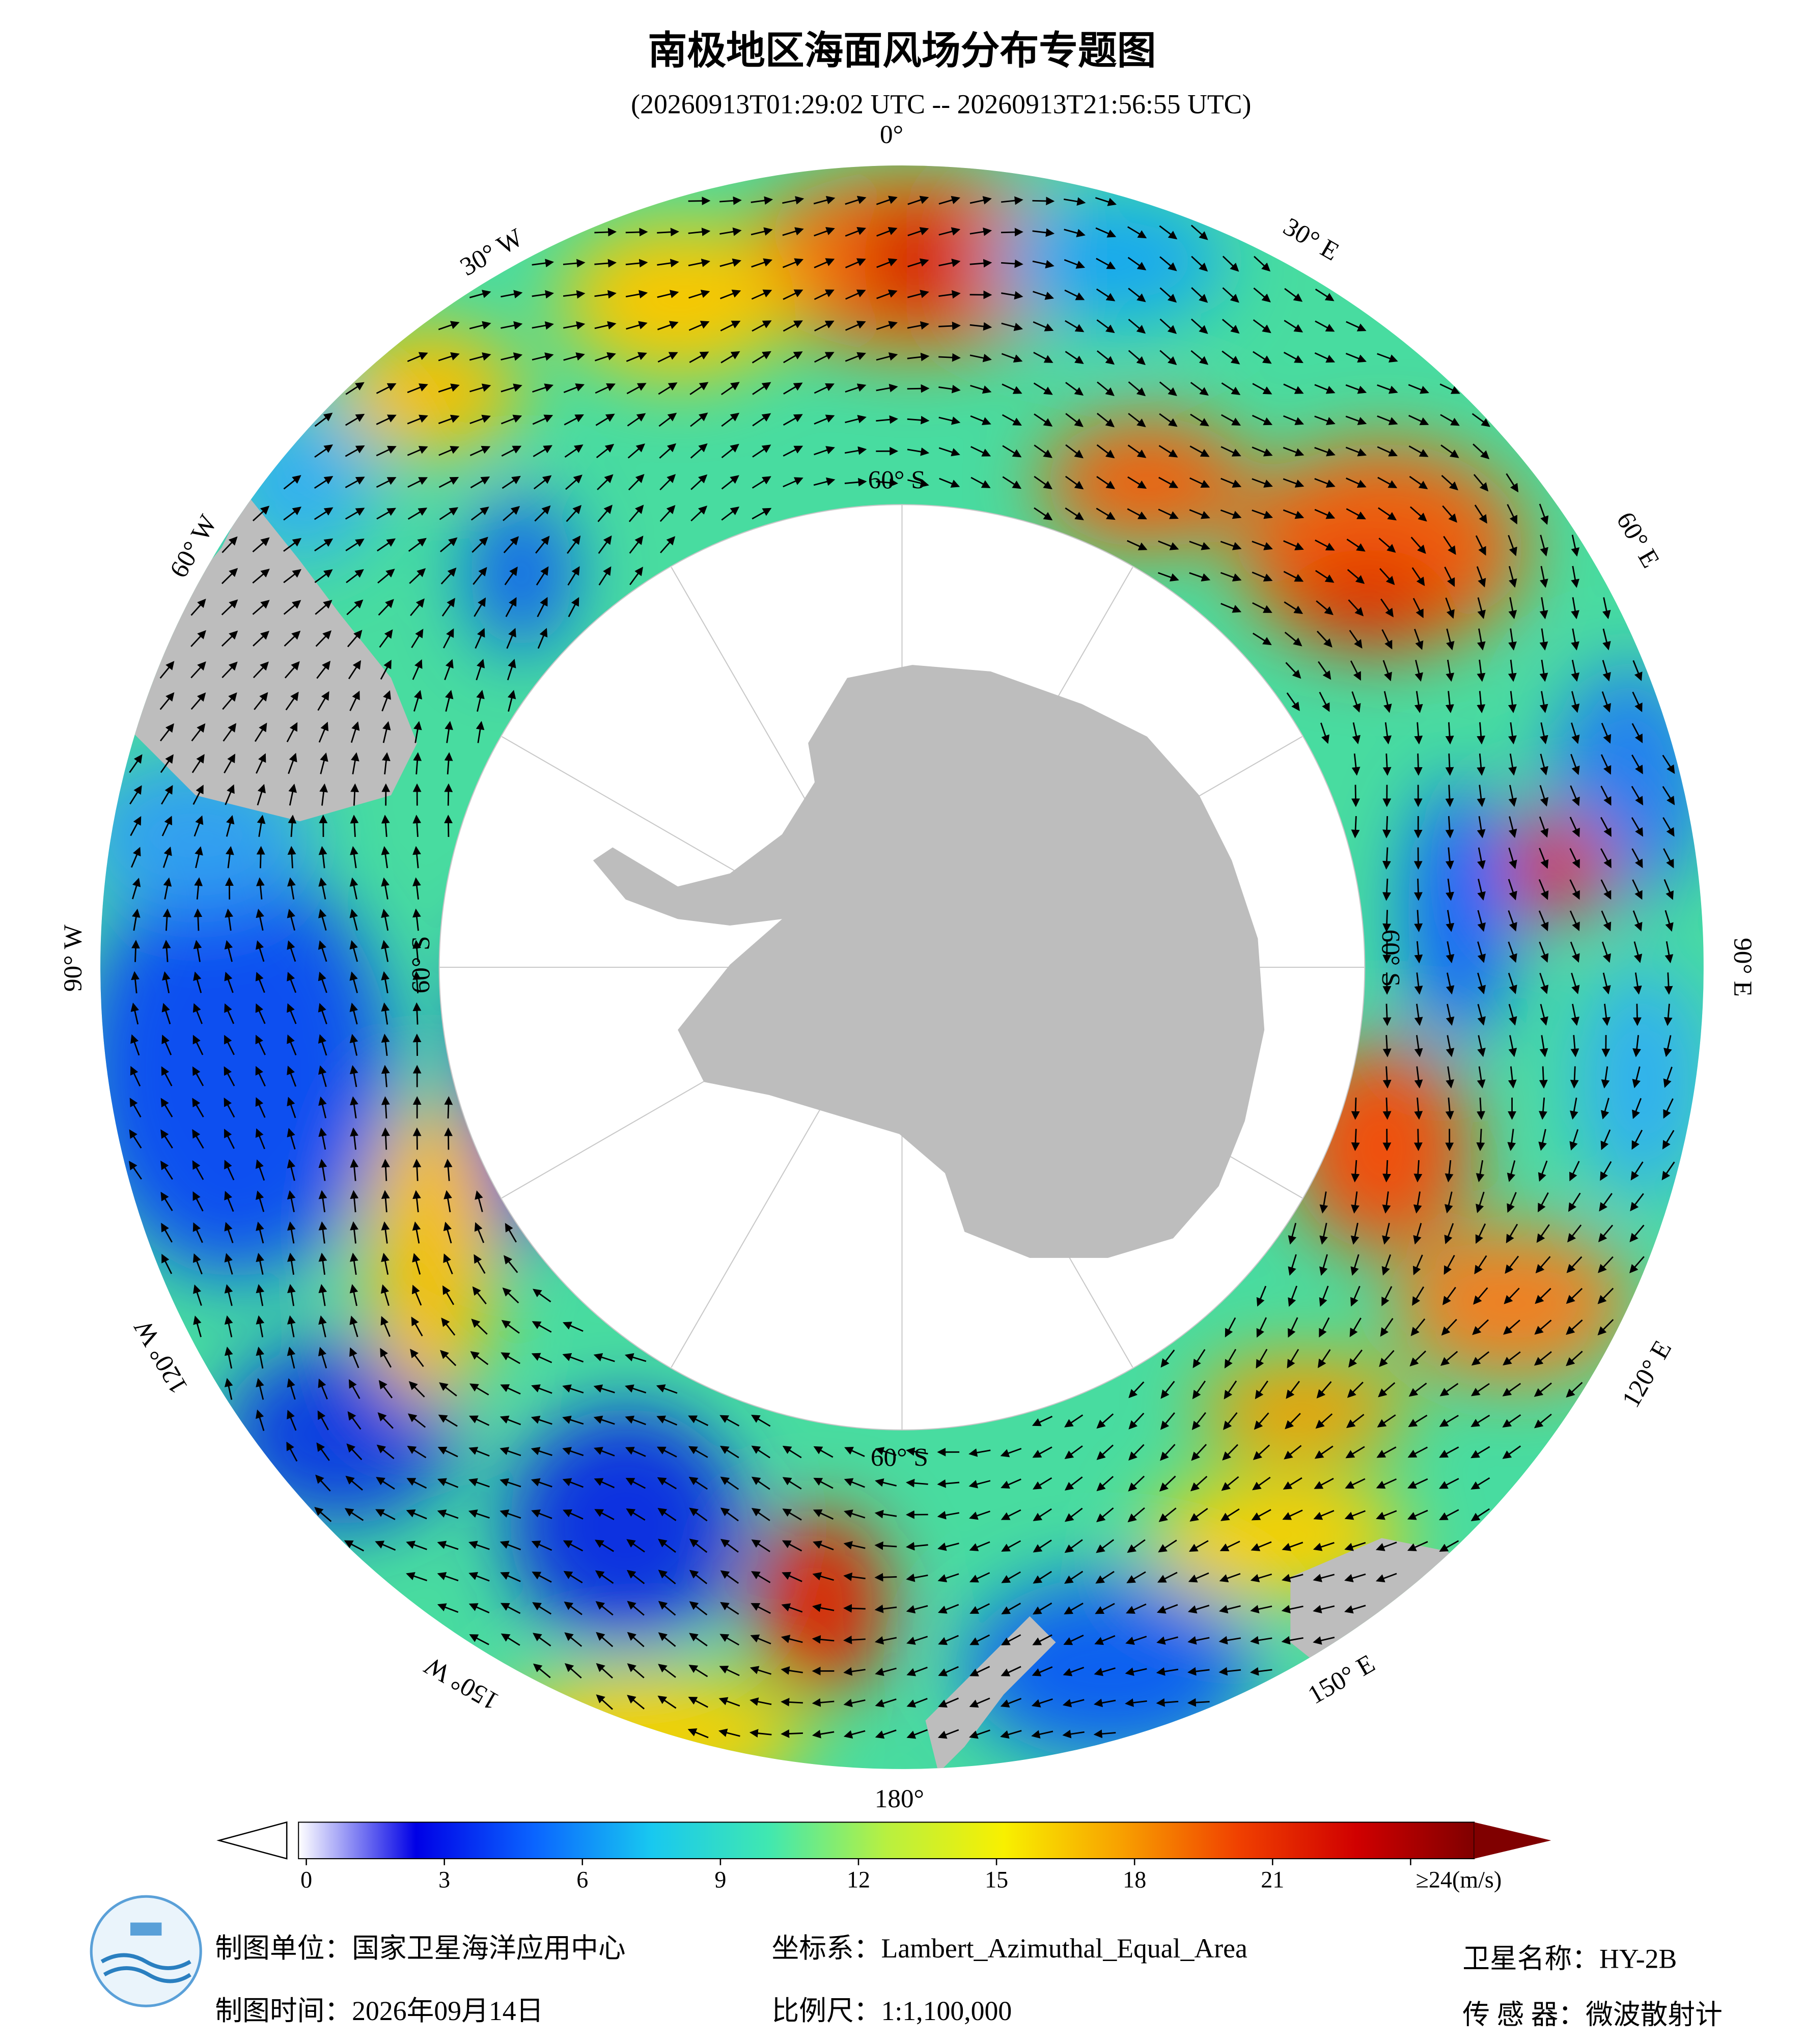 The width and height of the screenshot is (1804, 2044). Describe the element at coordinates (379, 2011) in the screenshot. I see `date: 制图时间：2026年09月14日` at that location.